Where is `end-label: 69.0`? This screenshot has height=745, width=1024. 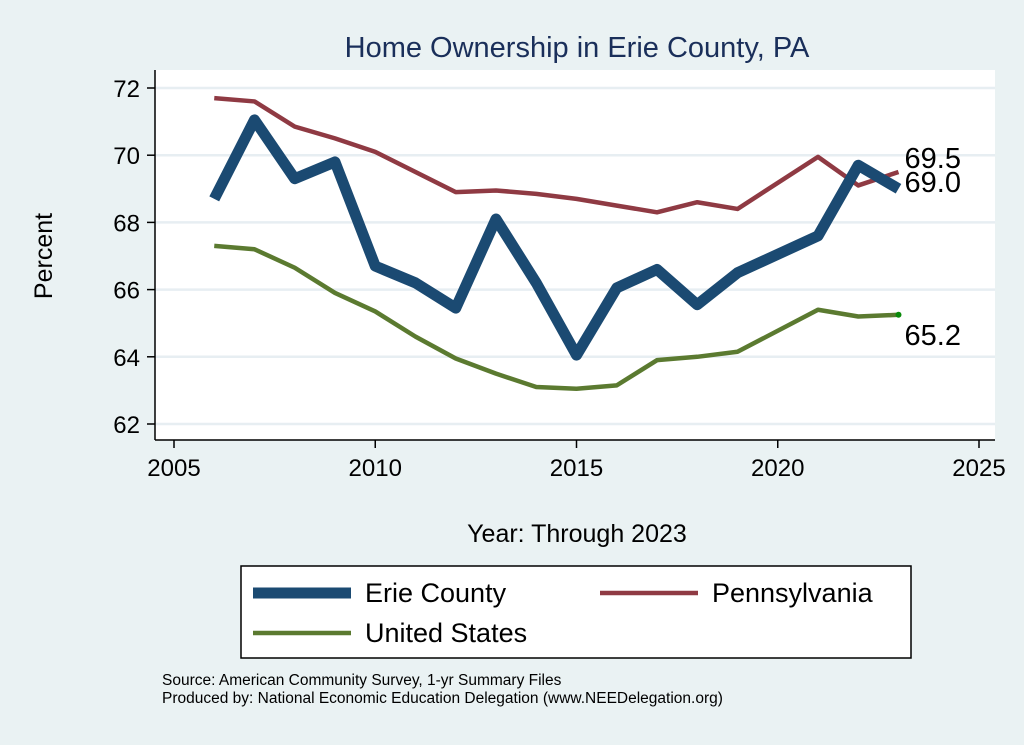
end-label: 69.0 is located at coordinates (933, 183).